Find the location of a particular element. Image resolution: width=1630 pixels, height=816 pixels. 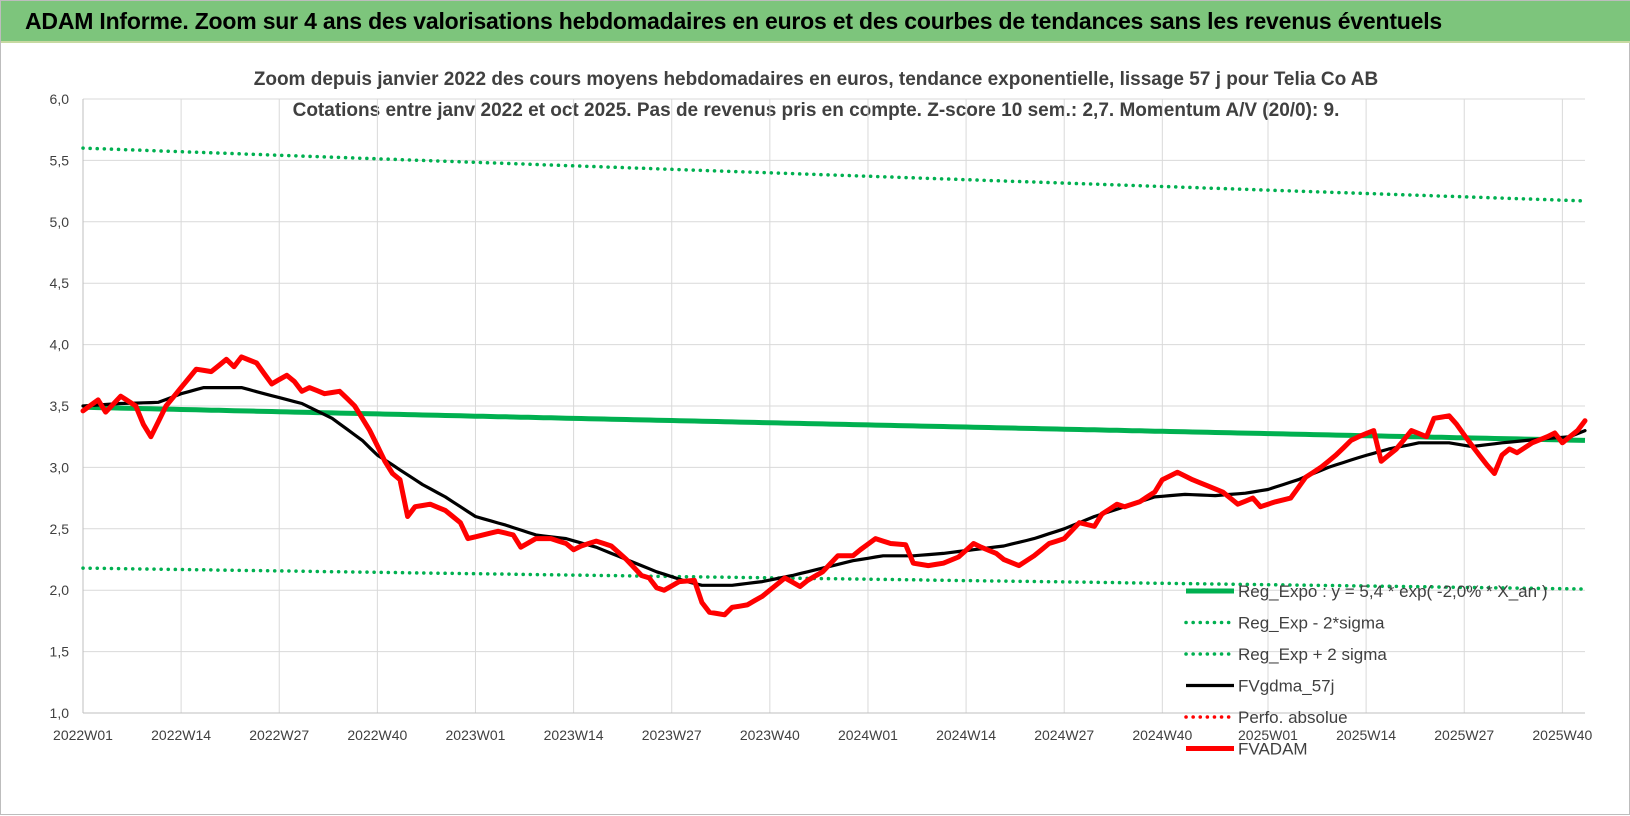

x-tick-label: 2022W40 is located at coordinates (377, 735).